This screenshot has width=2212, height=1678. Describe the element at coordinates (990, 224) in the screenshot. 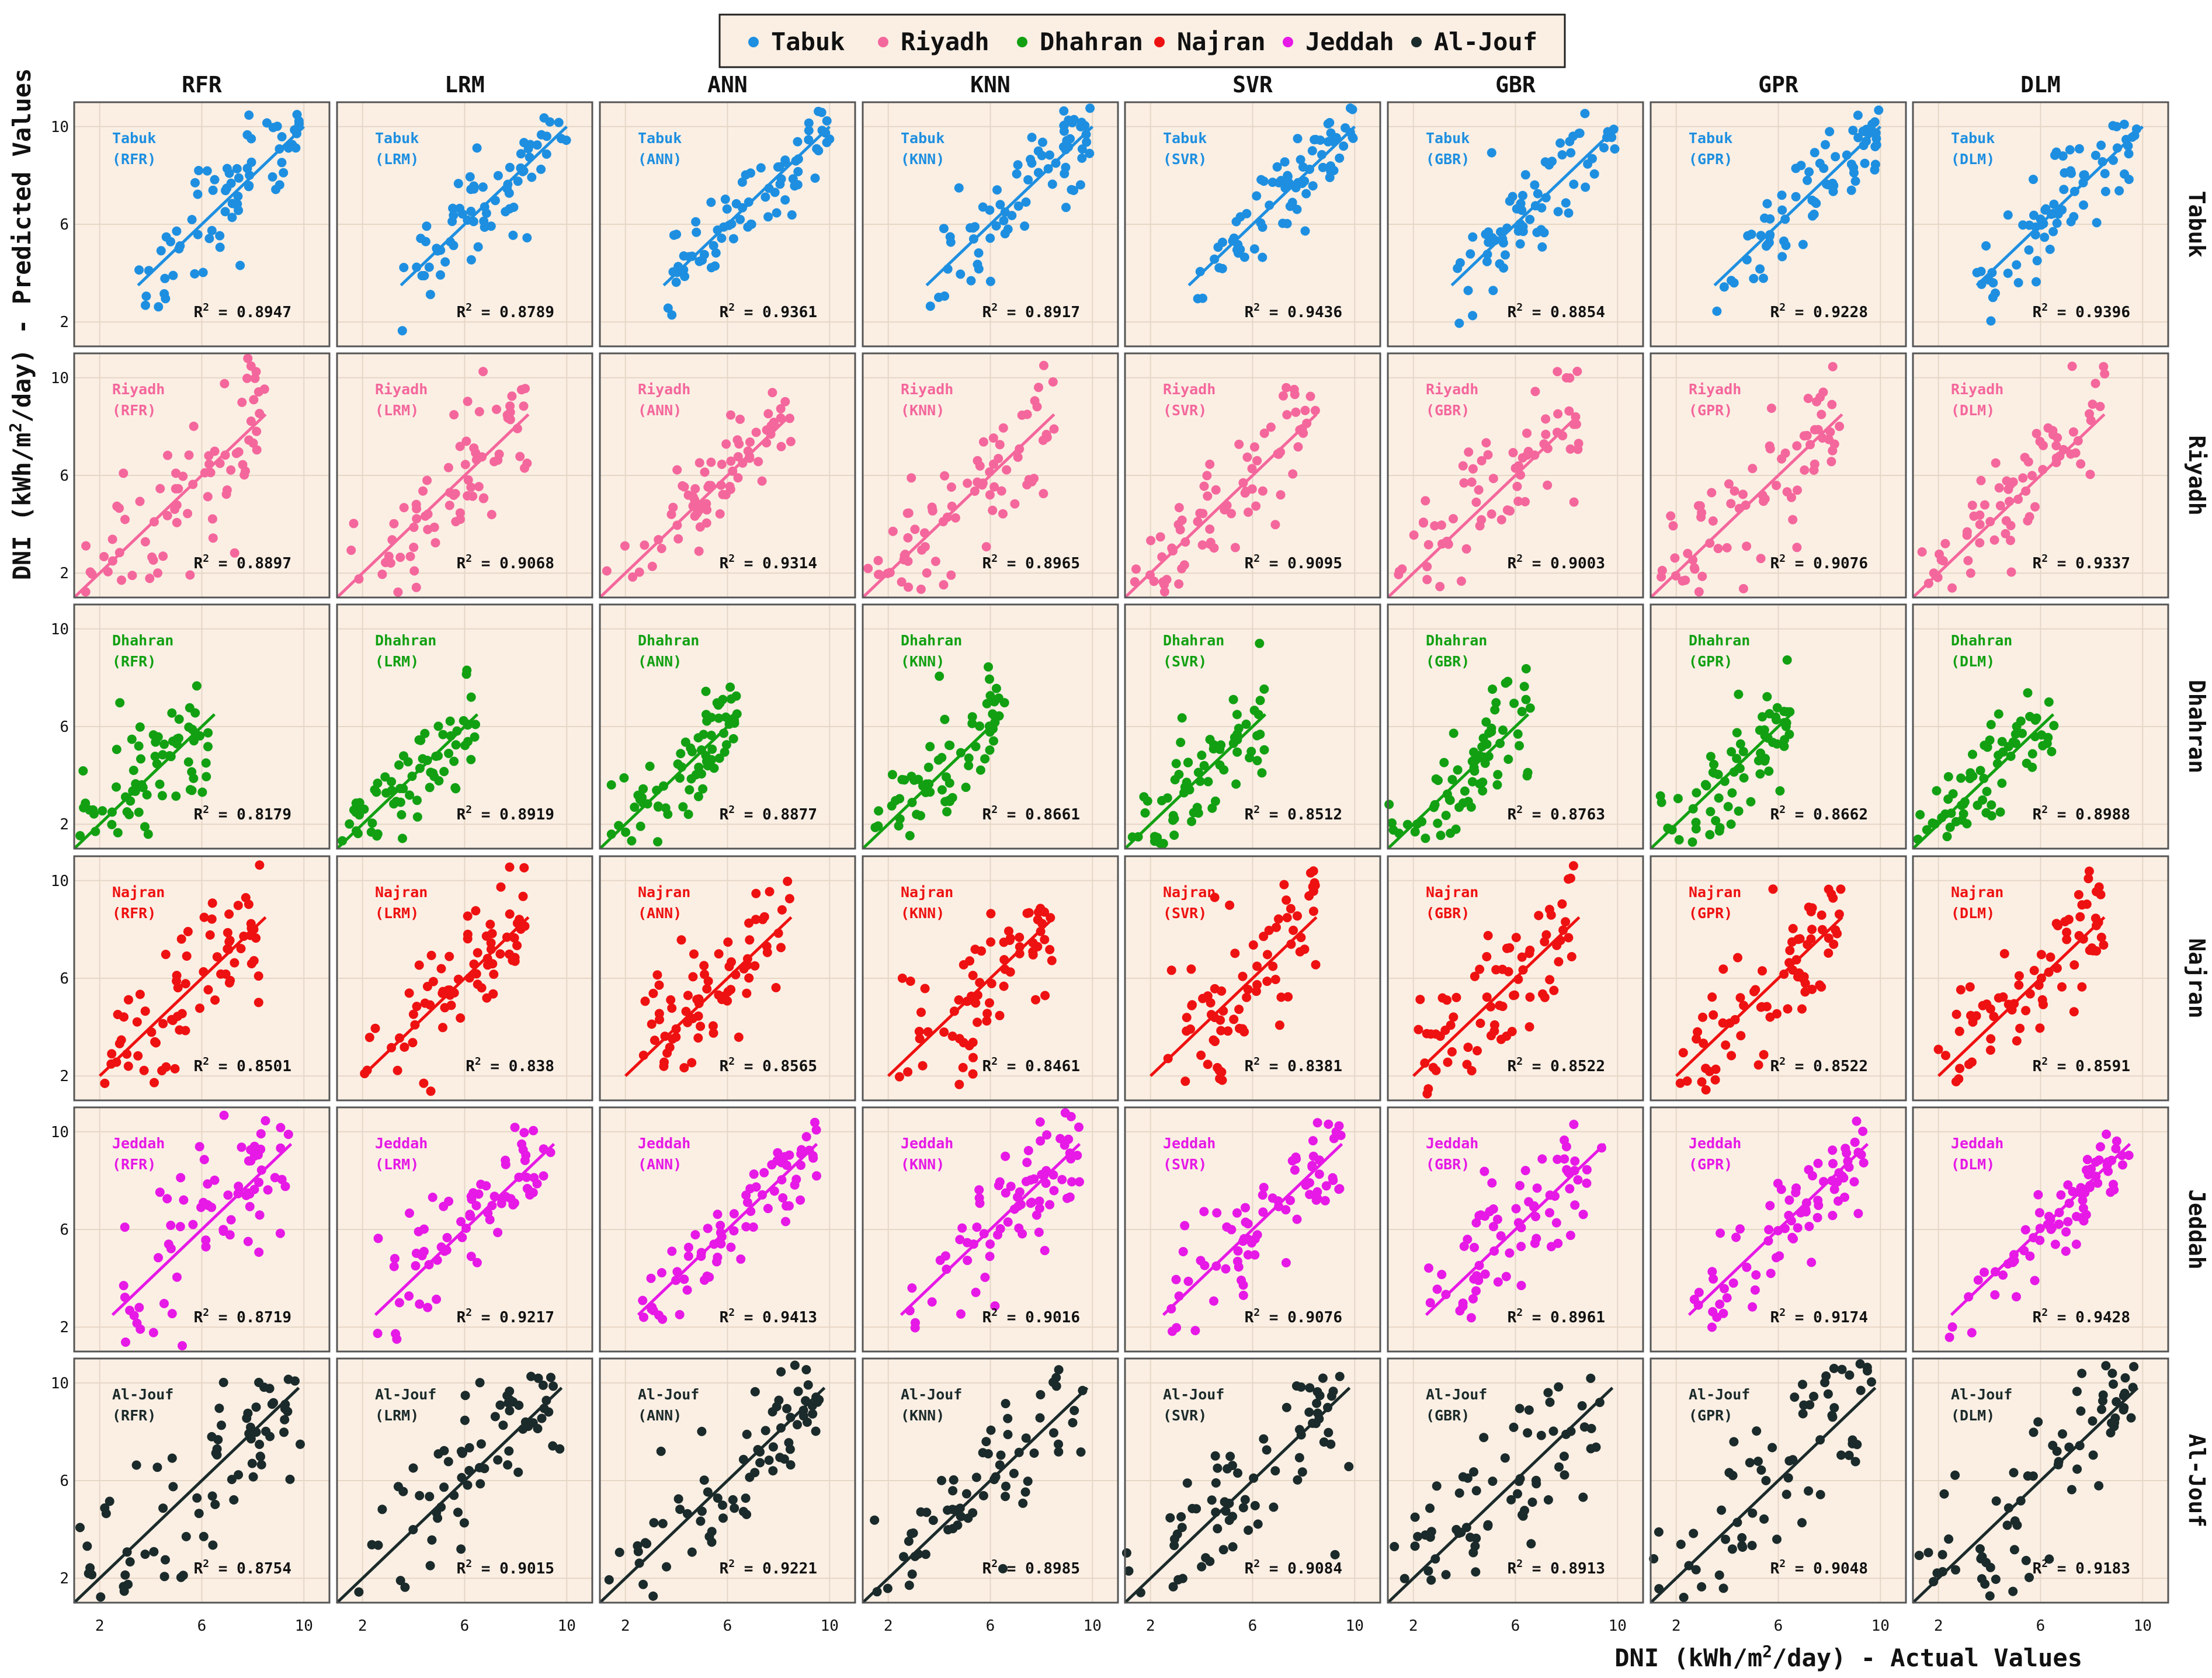

I see `panel-tabuk-knn: Tabuk(KNN)R2 = 0.8917` at that location.